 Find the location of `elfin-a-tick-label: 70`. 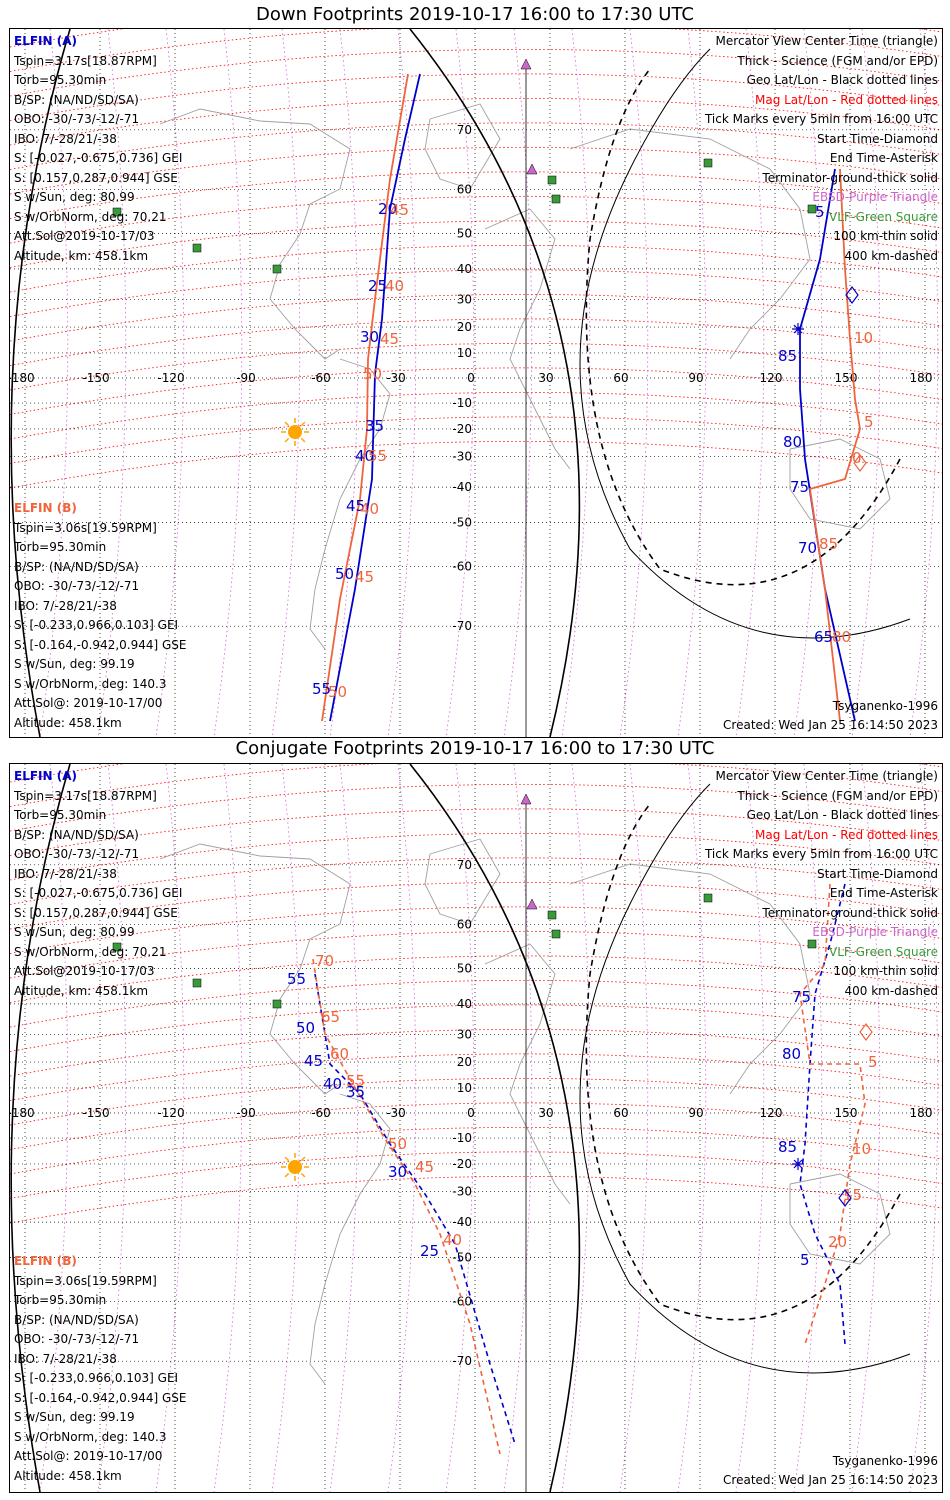

elfin-a-tick-label: 70 is located at coordinates (807, 548).